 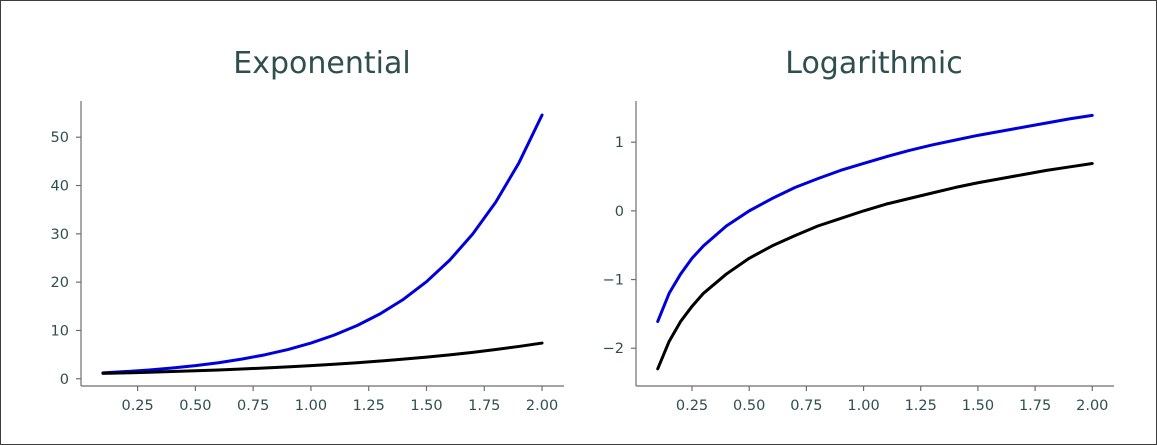 I want to click on y-tick-label: 10, so click(x=60, y=331).